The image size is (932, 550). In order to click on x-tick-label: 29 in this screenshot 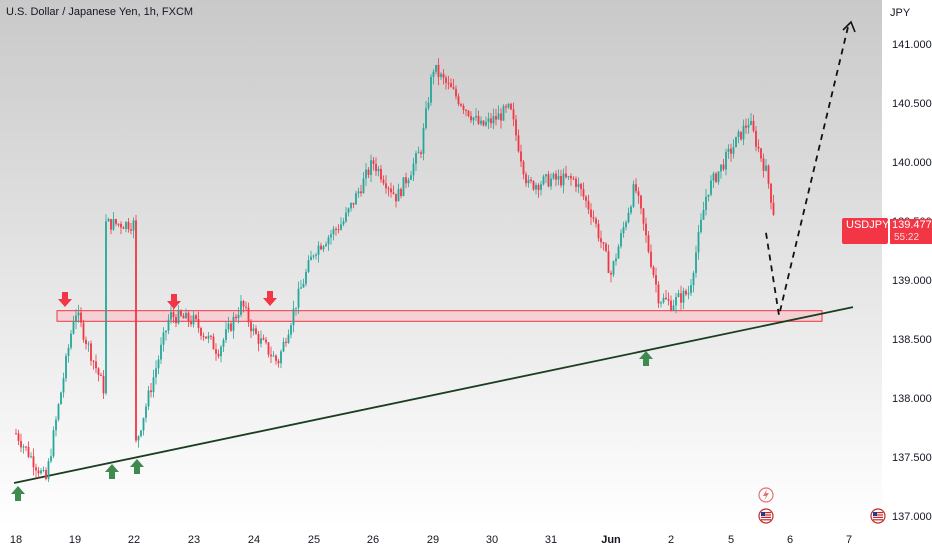, I will do `click(433, 540)`.